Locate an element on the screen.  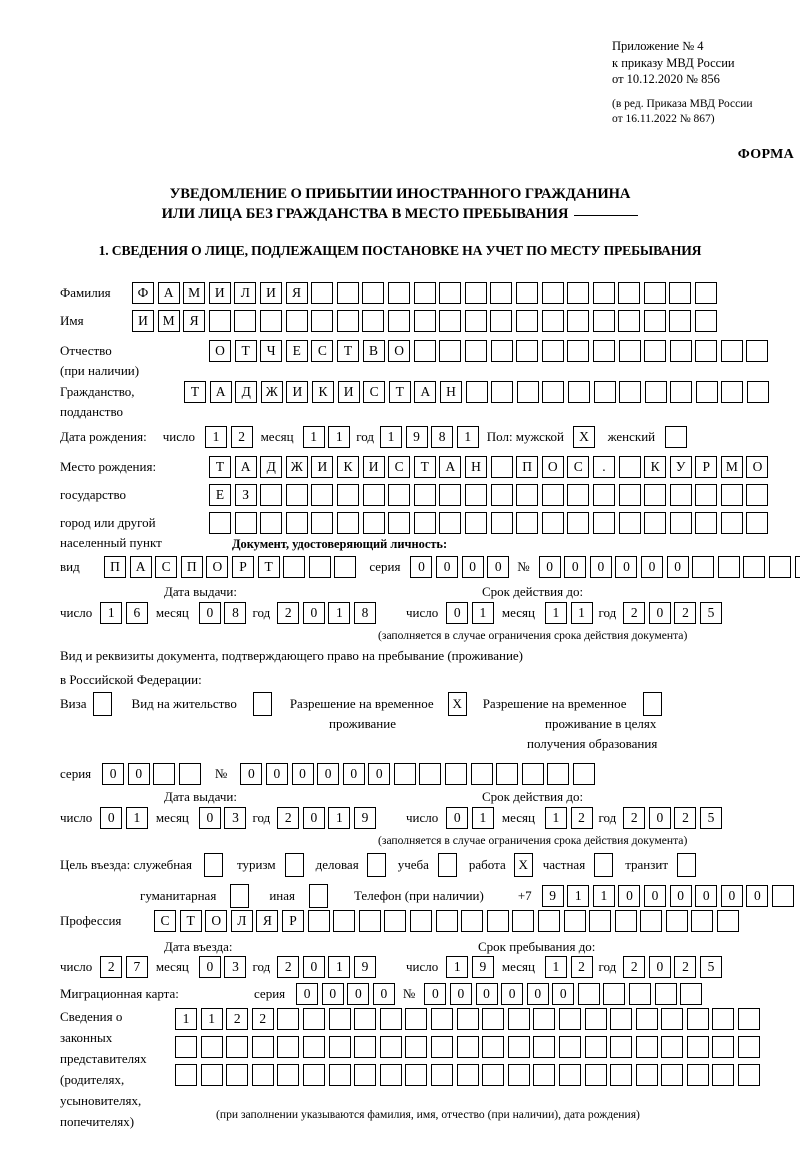
purpose-other-checkbox is located at coordinates (318, 896).